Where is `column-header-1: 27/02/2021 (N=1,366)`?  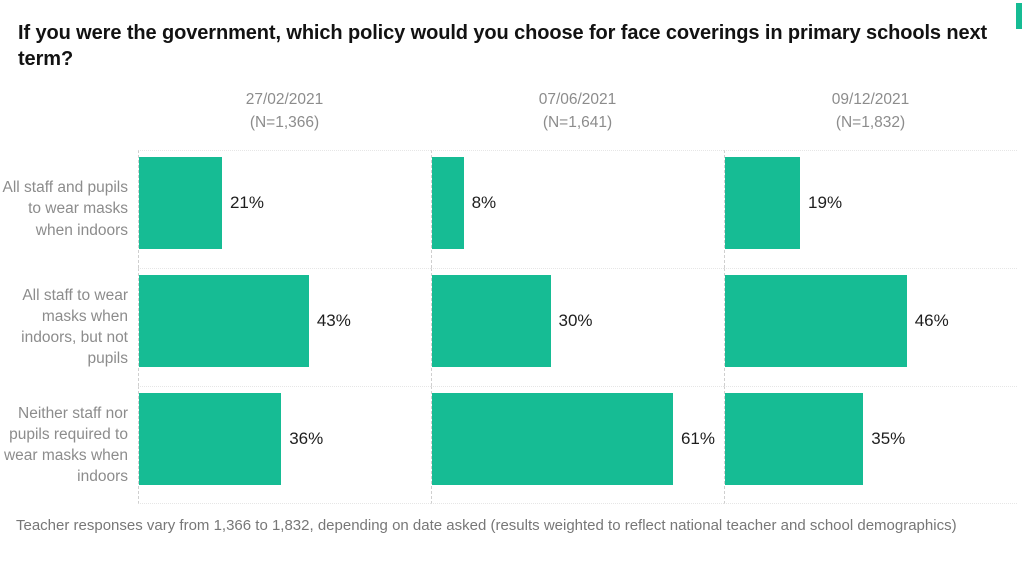
column-header-1: 27/02/2021 (N=1,366) is located at coordinates (284, 117).